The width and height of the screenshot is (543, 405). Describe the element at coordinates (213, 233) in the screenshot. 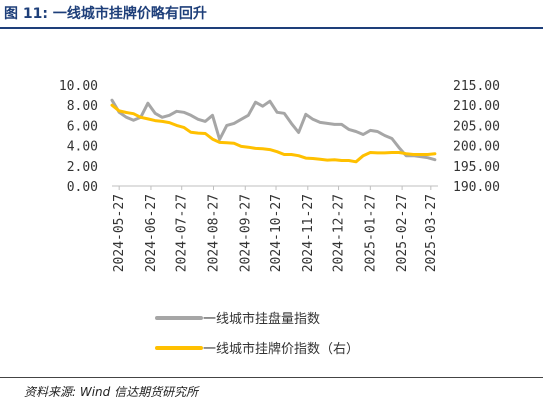

I see `x-tick-label: 2024-08-27` at that location.